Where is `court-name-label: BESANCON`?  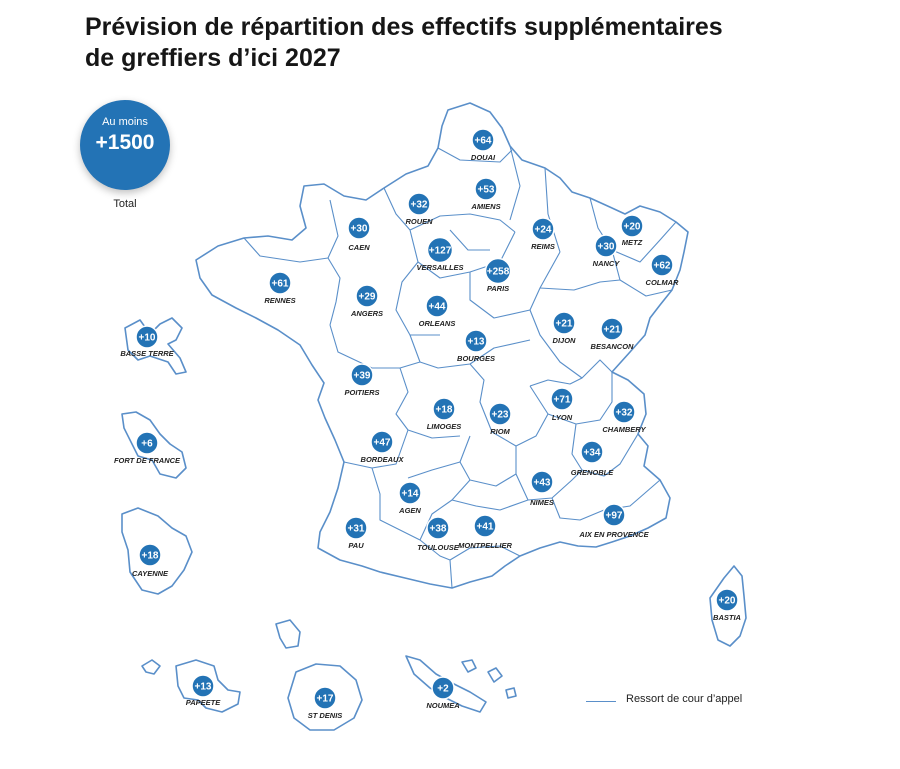
court-name-label: BESANCON is located at coordinates (613, 346).